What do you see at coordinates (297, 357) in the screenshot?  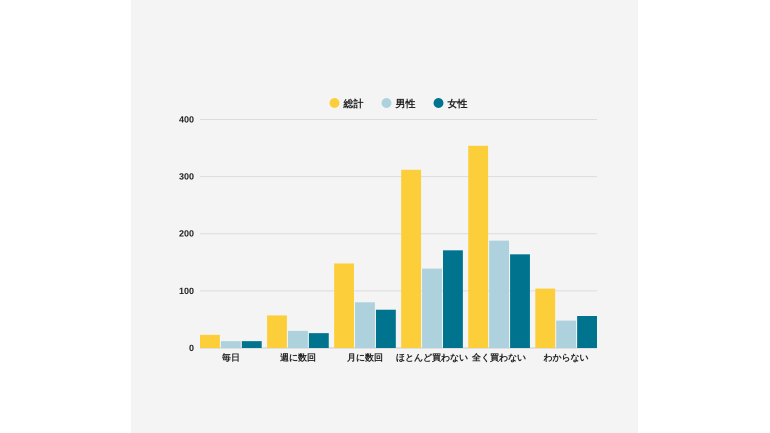 I see `x-tick-label: 週に数回` at bounding box center [297, 357].